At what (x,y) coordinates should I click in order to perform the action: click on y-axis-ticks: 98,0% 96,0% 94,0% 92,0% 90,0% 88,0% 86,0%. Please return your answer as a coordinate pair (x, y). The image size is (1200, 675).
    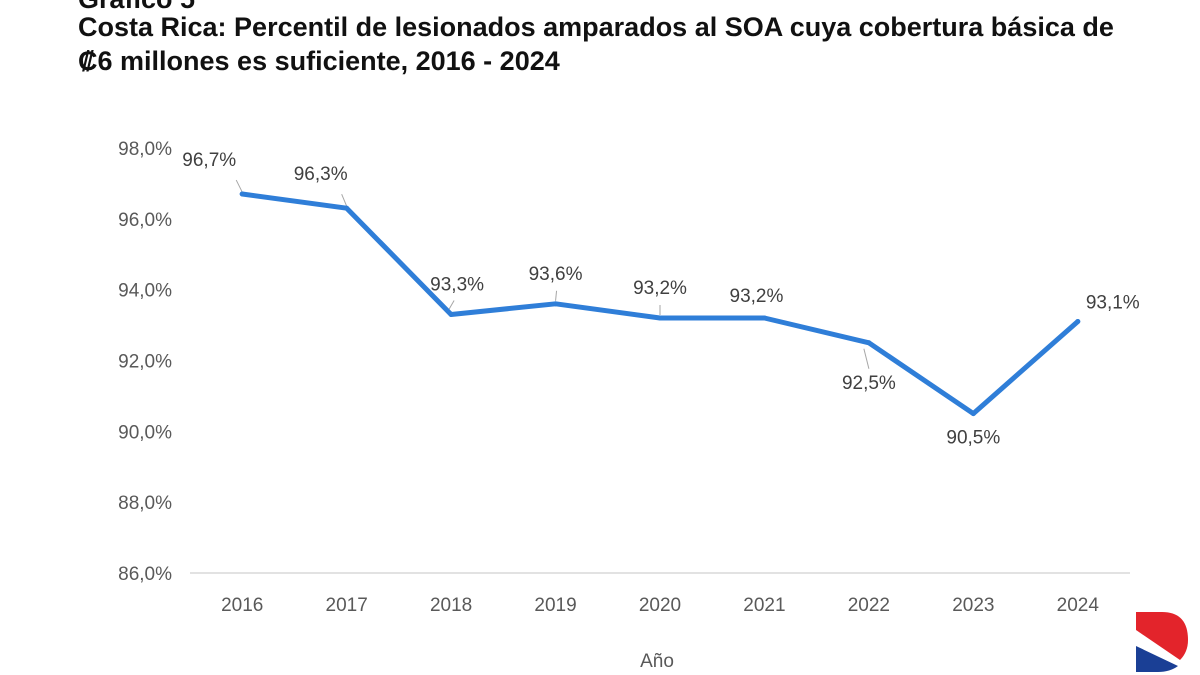
    Looking at the image, I should click on (145, 362).